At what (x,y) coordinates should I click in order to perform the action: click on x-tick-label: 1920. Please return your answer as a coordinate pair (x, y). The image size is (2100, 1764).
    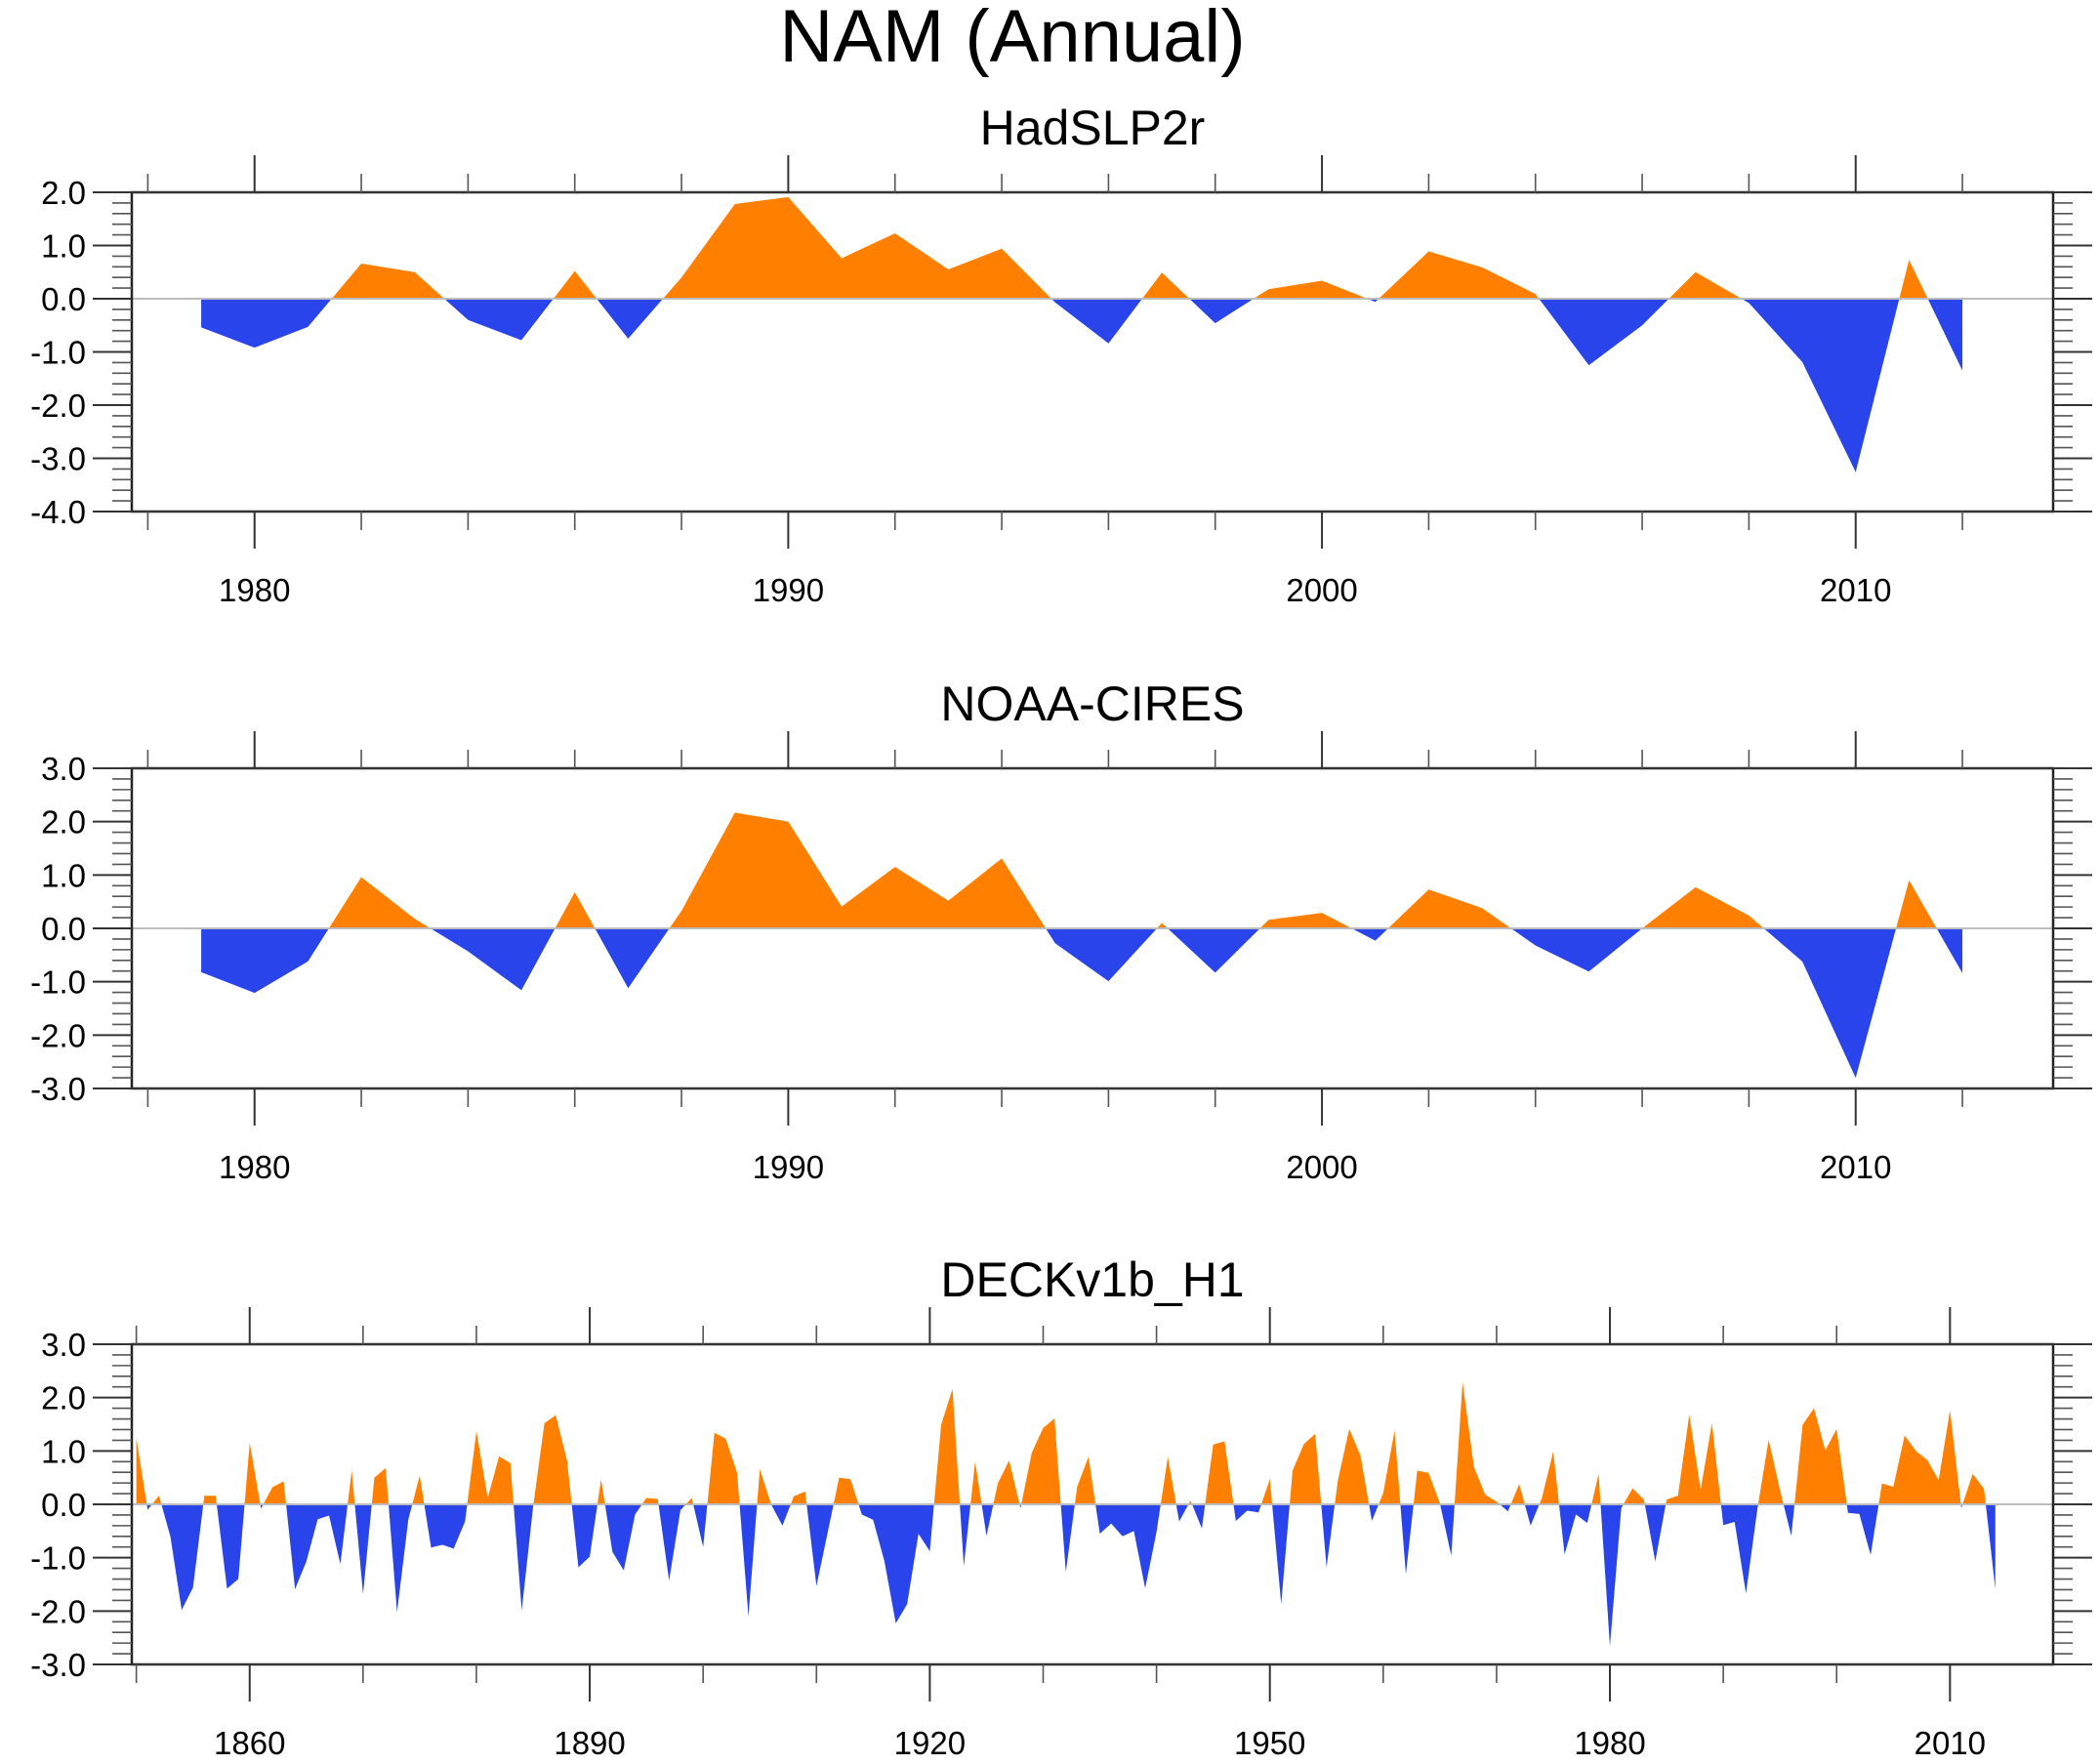
    Looking at the image, I should click on (930, 1743).